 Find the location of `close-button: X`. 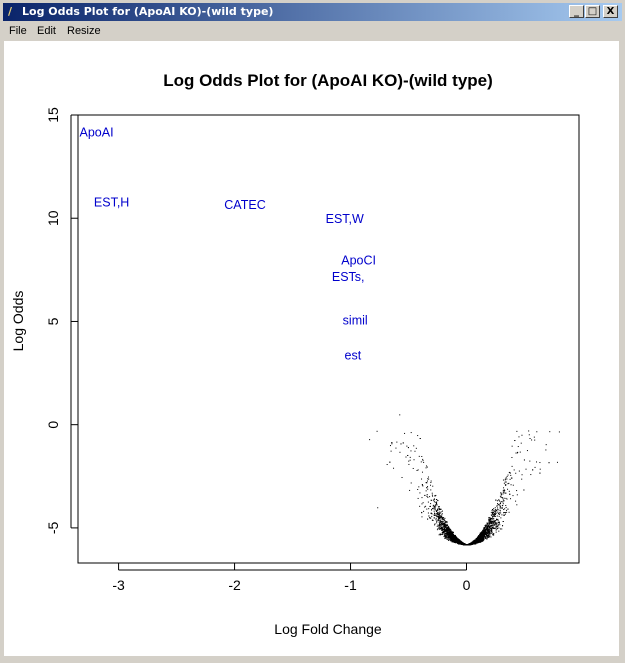

close-button: X is located at coordinates (610, 11).